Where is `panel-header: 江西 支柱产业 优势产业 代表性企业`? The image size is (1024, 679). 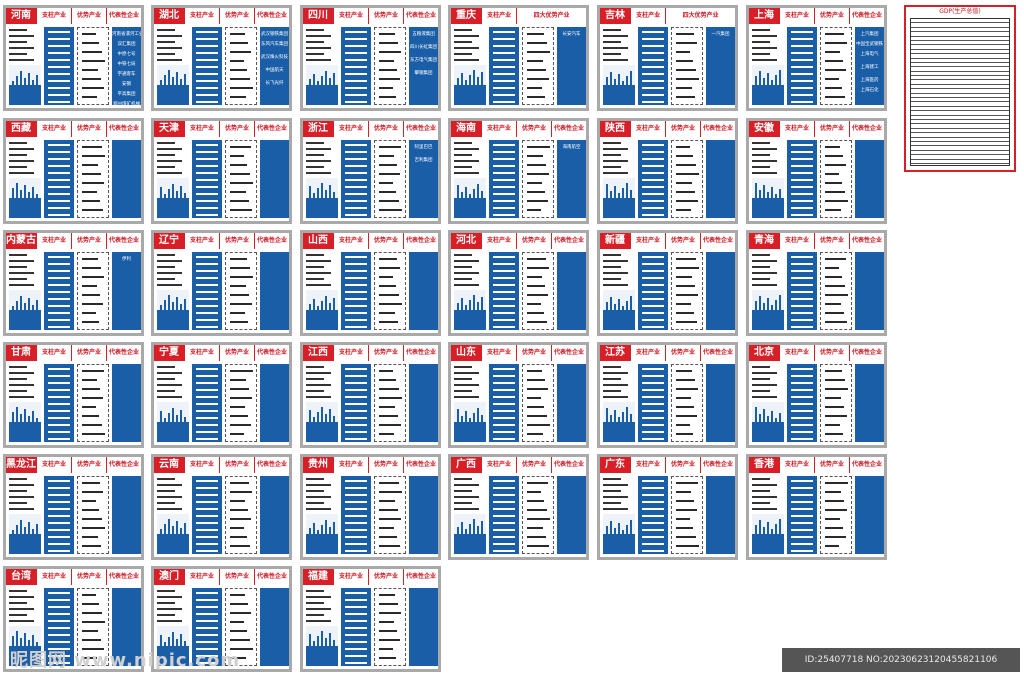
panel-header: 江西 支柱产业 优势产业 代表性企业 is located at coordinates (370, 353).